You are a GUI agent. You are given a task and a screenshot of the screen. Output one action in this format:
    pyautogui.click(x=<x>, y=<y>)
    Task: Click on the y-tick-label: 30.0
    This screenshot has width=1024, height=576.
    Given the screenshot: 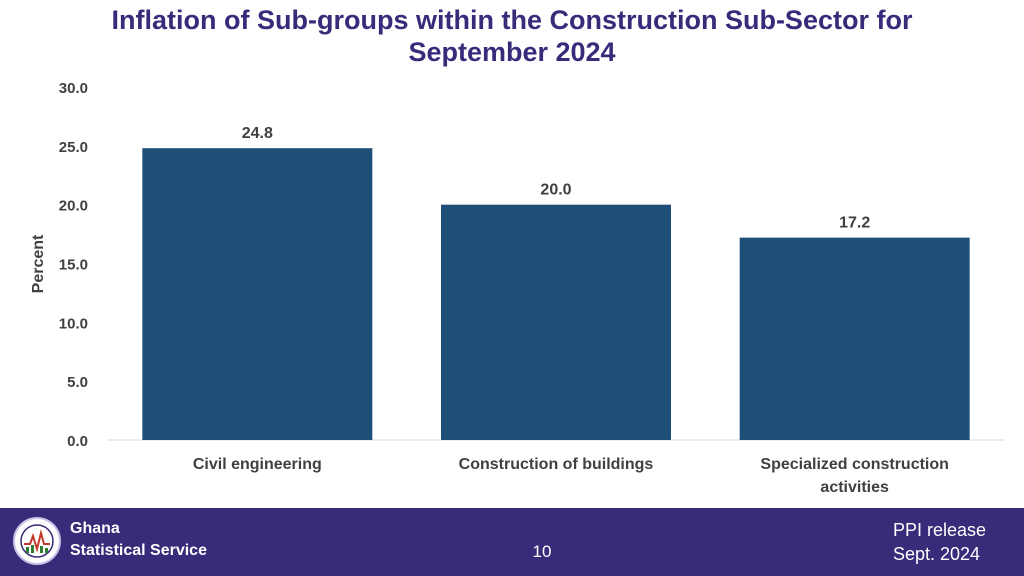 What is the action you would take?
    pyautogui.click(x=73, y=88)
    